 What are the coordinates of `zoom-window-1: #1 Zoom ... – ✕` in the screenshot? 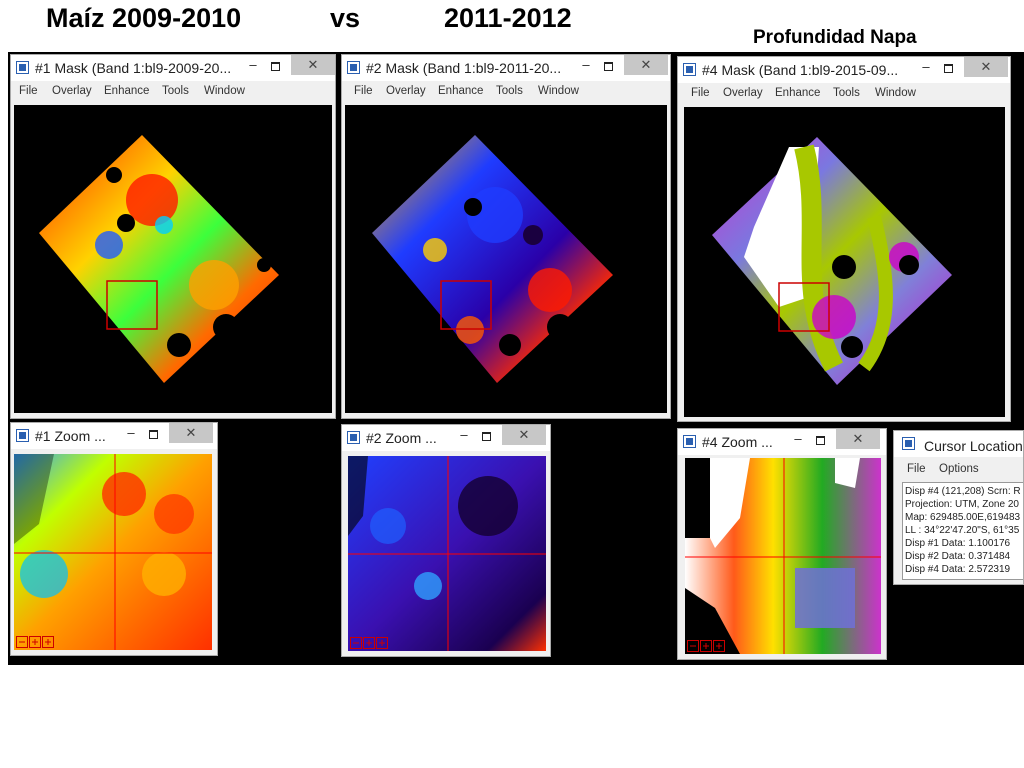 It's located at (114, 539).